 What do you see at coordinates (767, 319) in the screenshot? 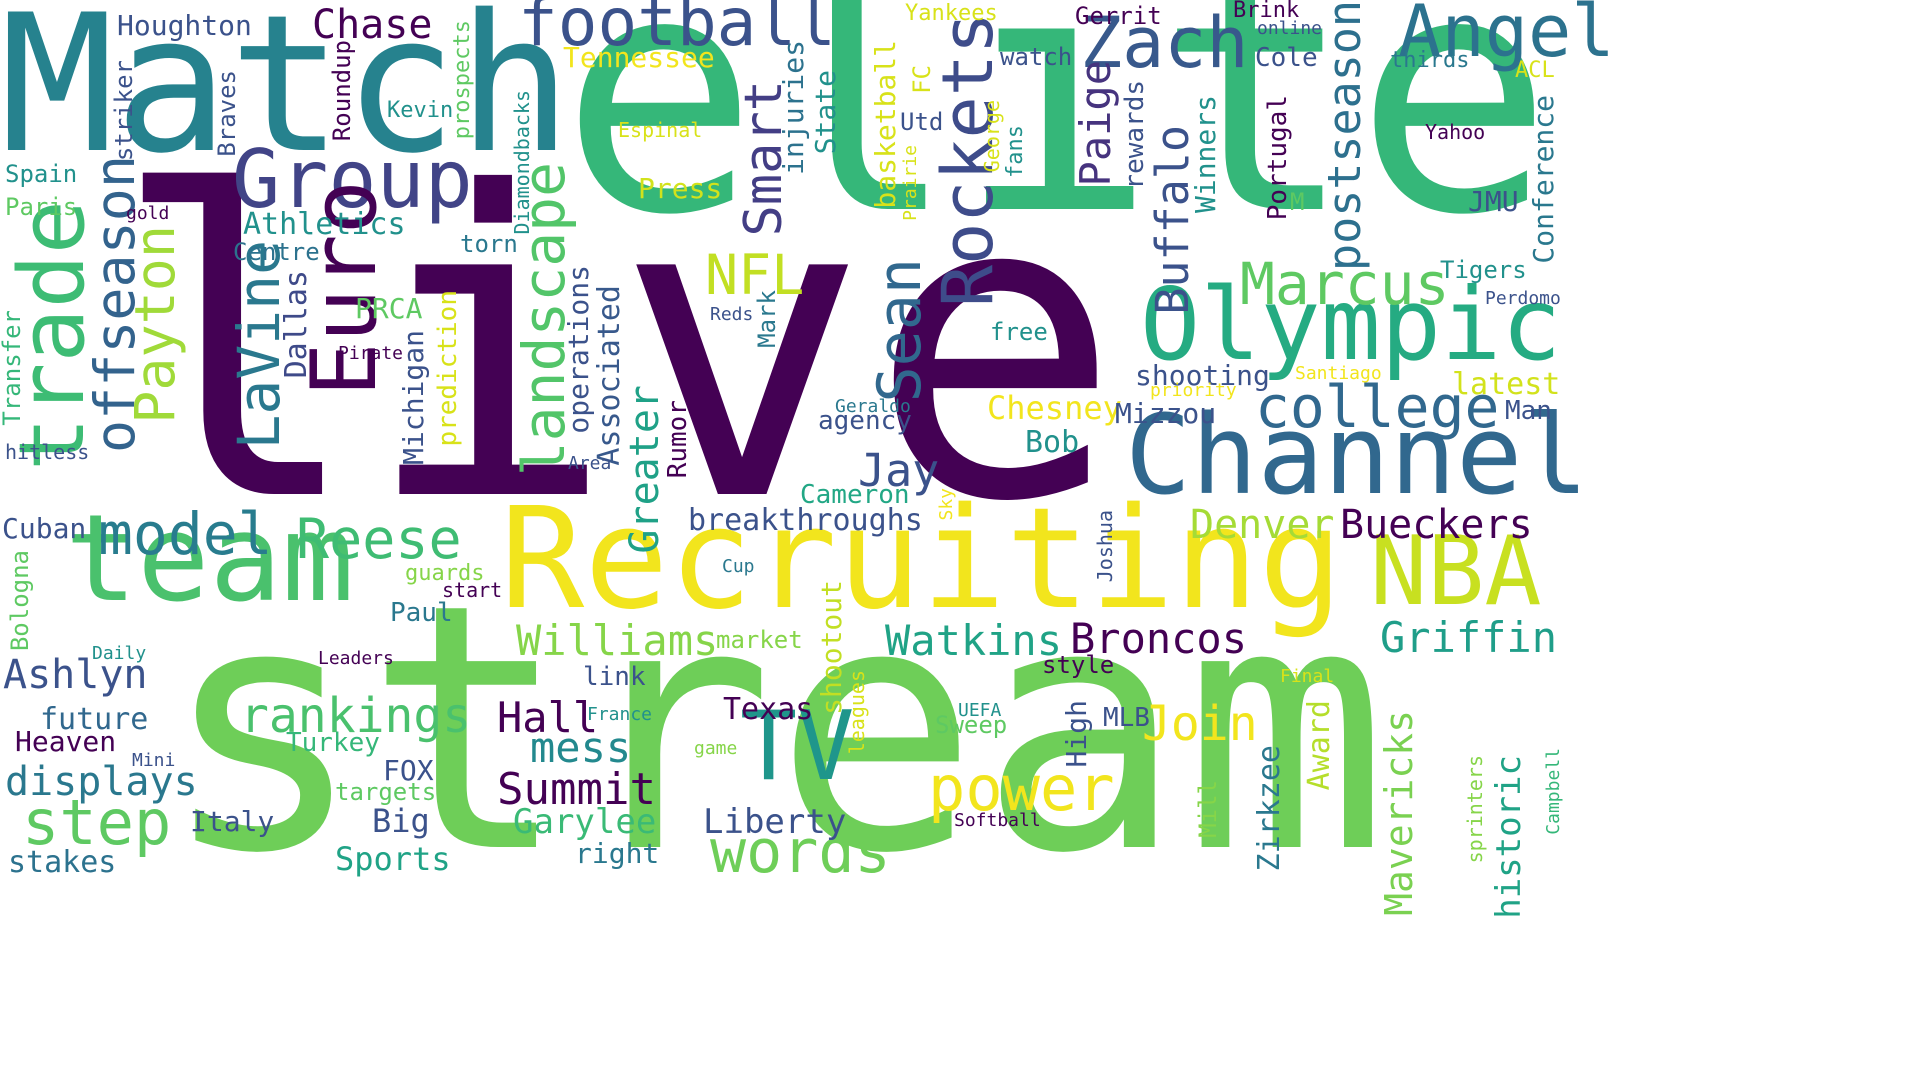
I see `word-mark: Mark` at bounding box center [767, 319].